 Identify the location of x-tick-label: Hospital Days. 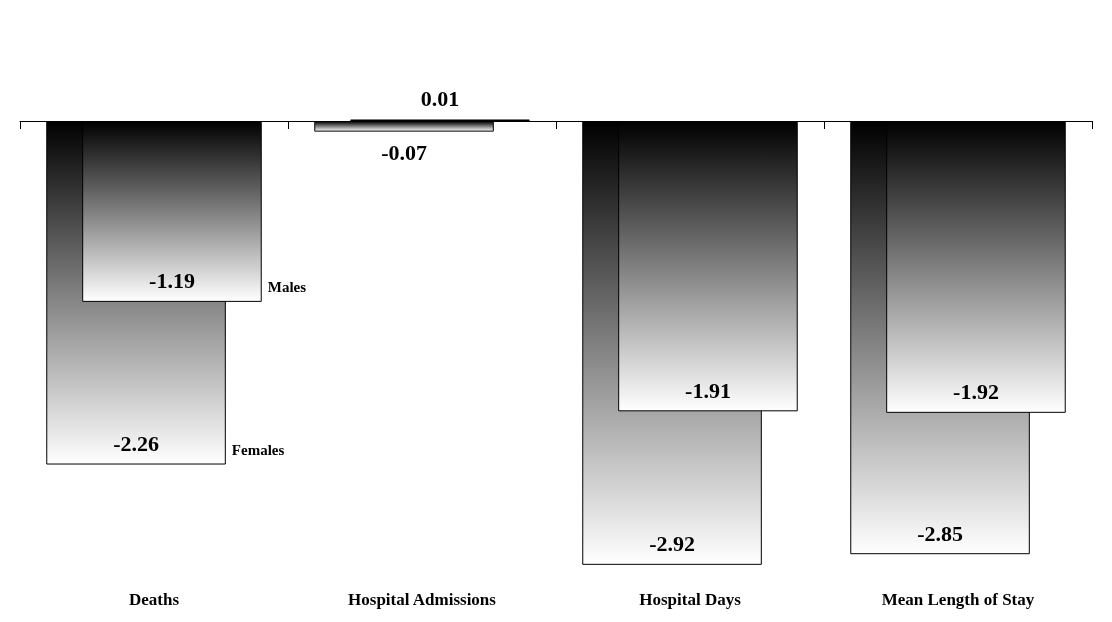
(690, 599).